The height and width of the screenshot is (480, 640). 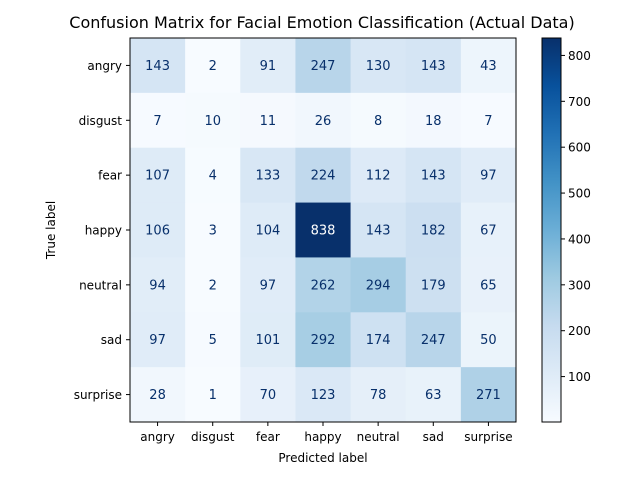 What do you see at coordinates (157, 285) in the screenshot?
I see `cell-value-label: 94` at bounding box center [157, 285].